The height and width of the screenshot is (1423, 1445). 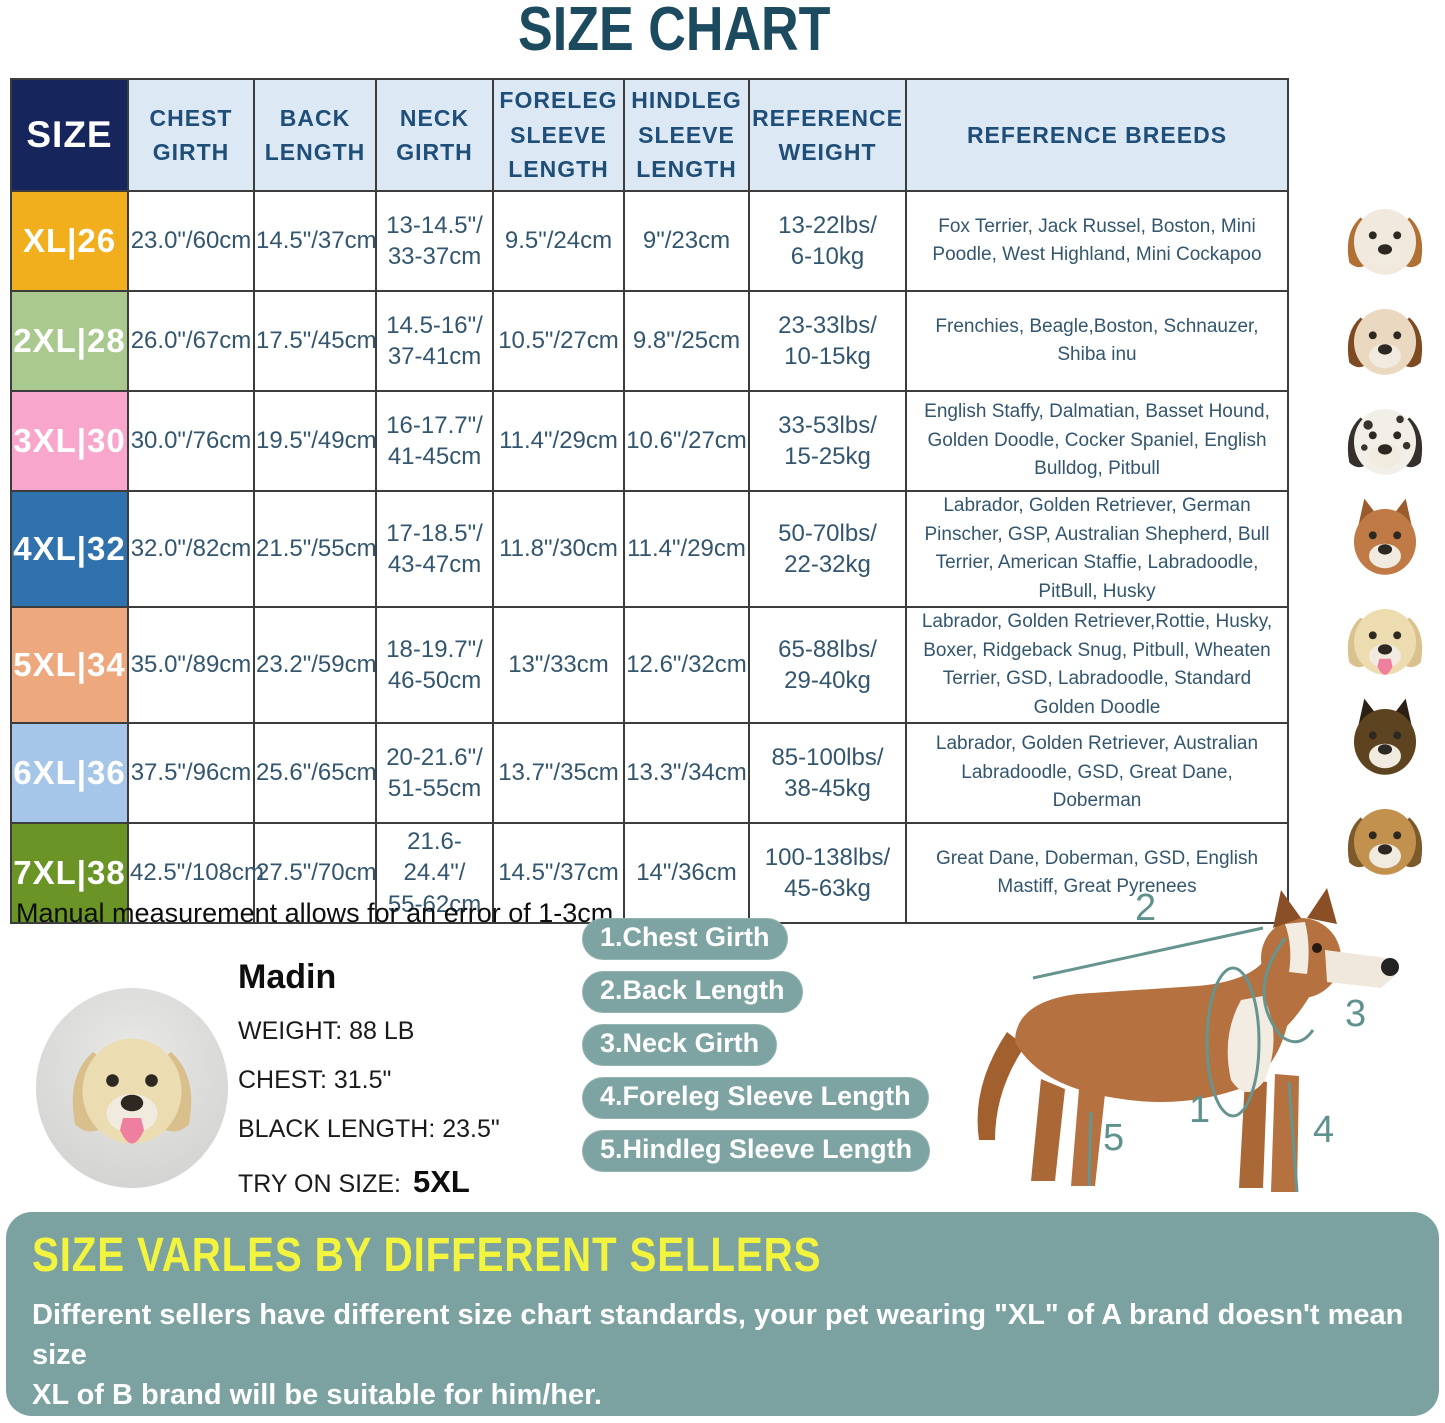 I want to click on diagram-label-5: 5, so click(x=1113, y=1138).